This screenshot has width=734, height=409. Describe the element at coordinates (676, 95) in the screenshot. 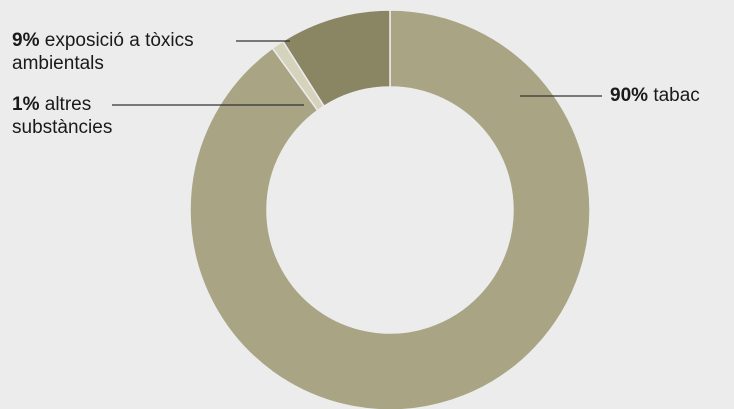

I see `slice-label-tabac-name: tabac` at that location.